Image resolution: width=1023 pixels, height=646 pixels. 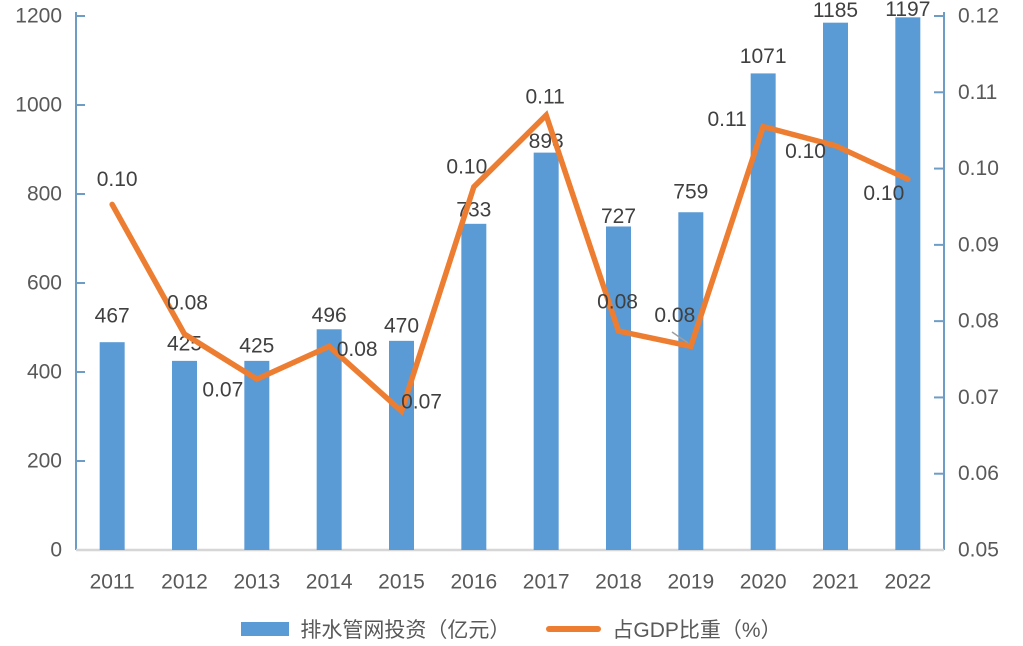 I want to click on bar-value-label: 727, so click(x=618, y=216).